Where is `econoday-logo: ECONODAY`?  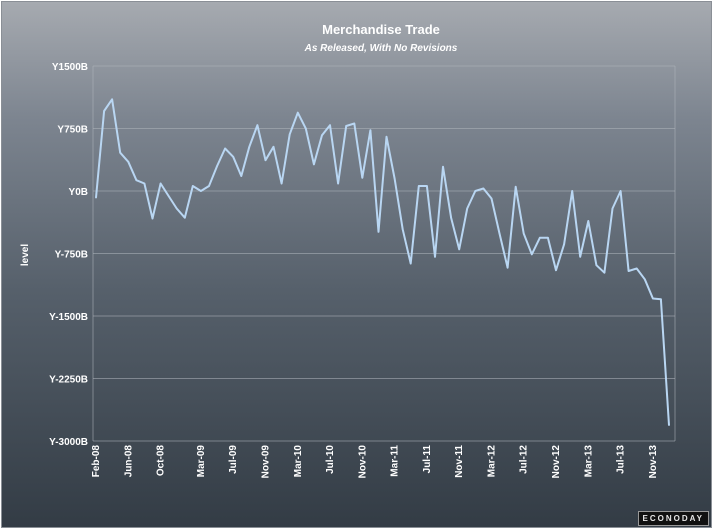
econoday-logo: ECONODAY is located at coordinates (673, 518).